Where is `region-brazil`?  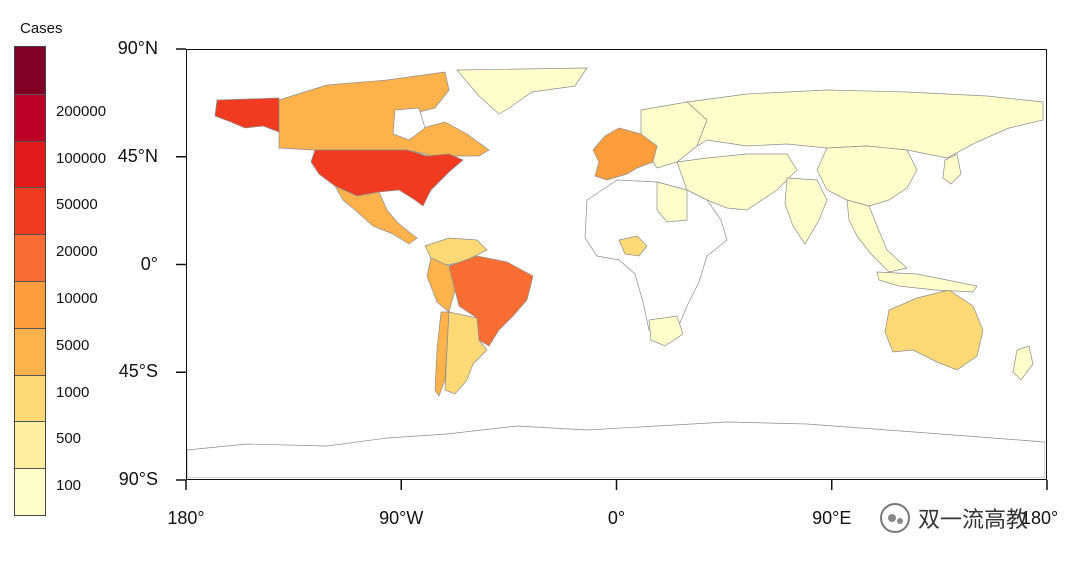 region-brazil is located at coordinates (491, 301).